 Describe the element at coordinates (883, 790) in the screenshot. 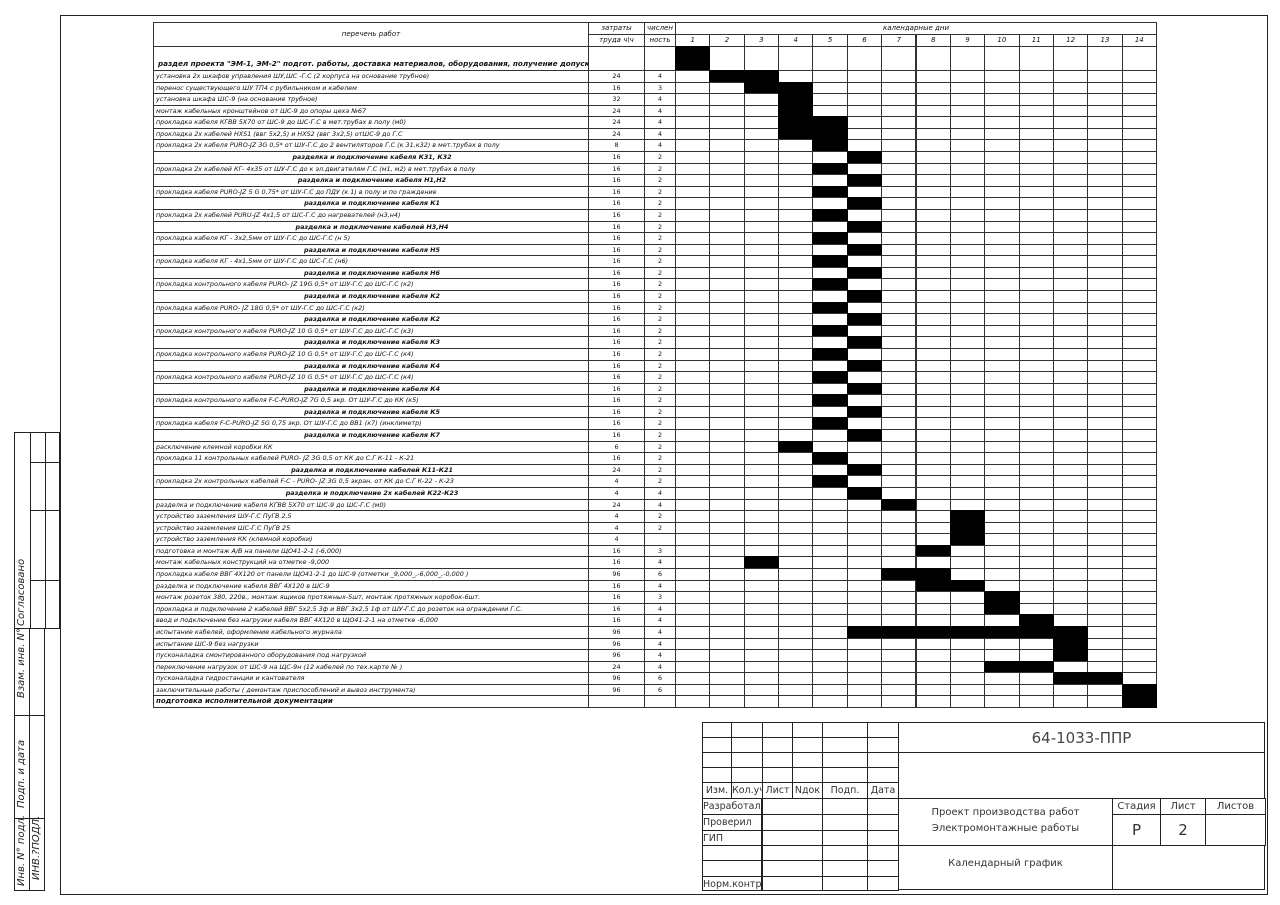

I see `rev-header: Дата` at that location.